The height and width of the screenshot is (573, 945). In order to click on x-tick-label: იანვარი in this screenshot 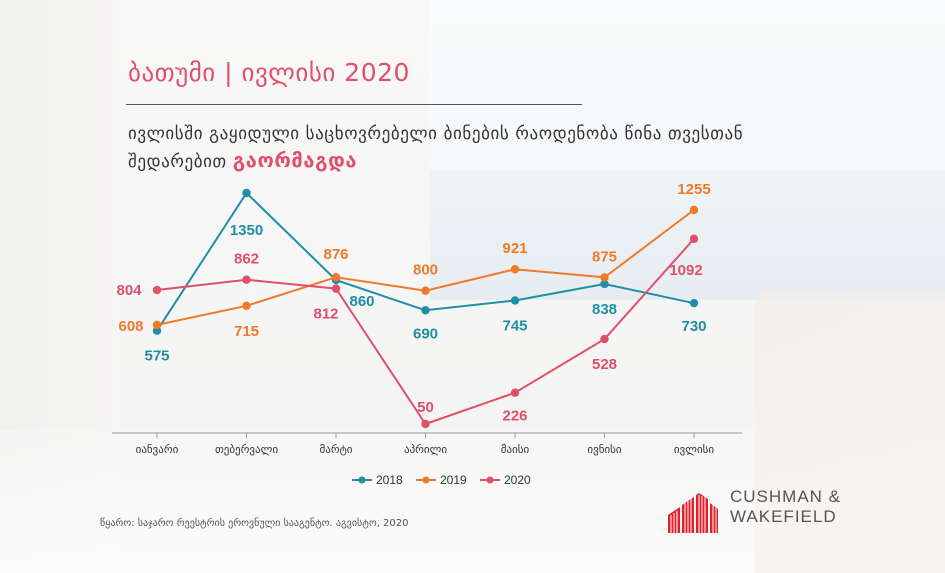, I will do `click(157, 449)`.